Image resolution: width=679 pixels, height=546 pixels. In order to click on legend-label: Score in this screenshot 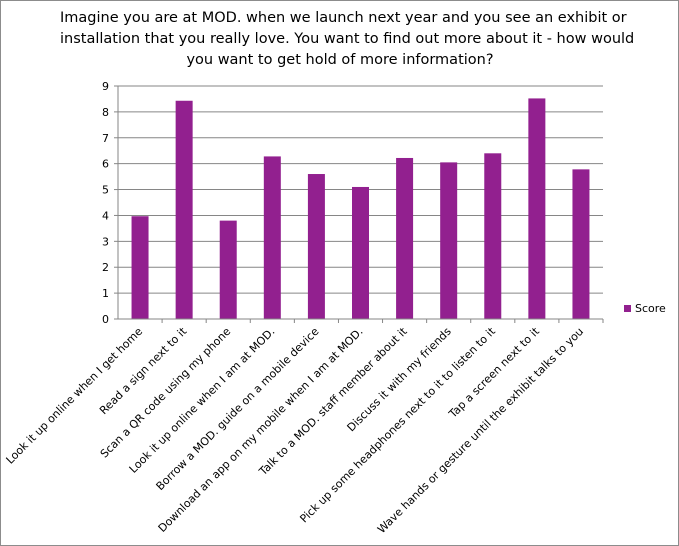, I will do `click(650, 308)`.